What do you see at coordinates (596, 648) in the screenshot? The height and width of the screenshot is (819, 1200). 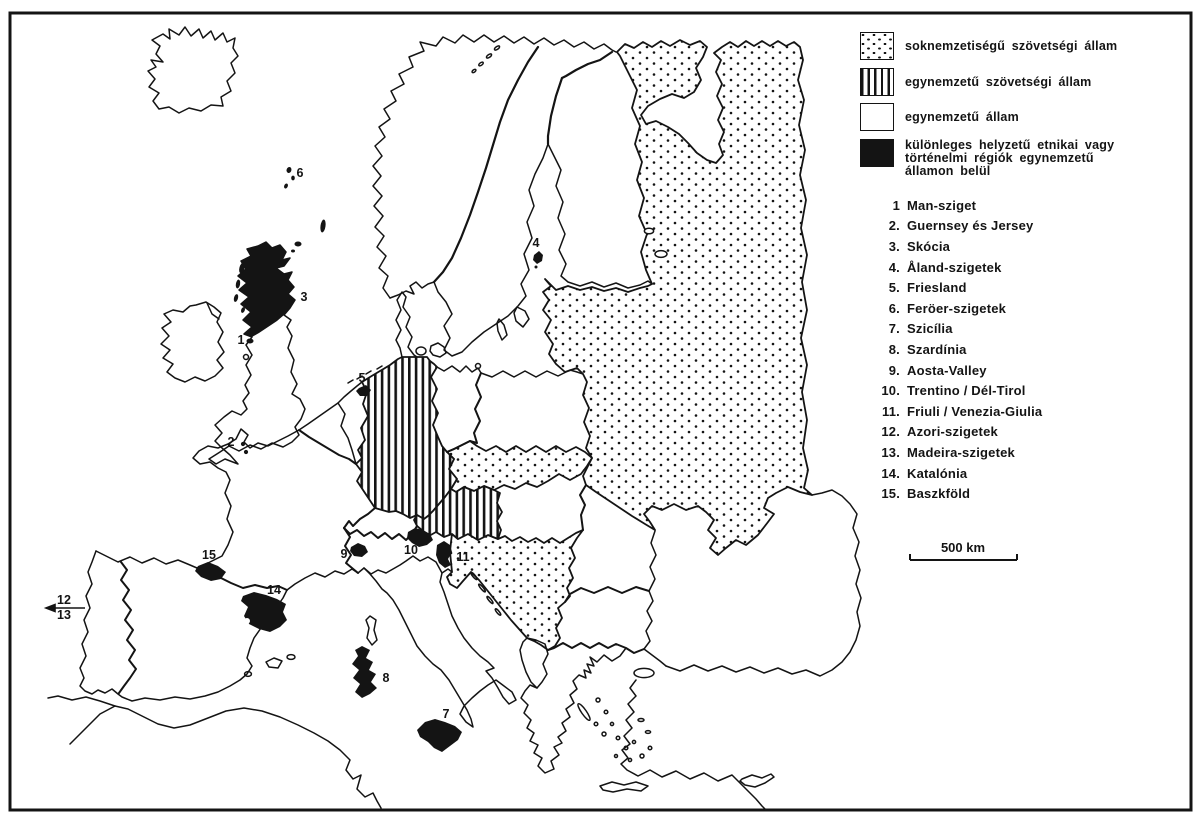 I see `border-greece-north` at bounding box center [596, 648].